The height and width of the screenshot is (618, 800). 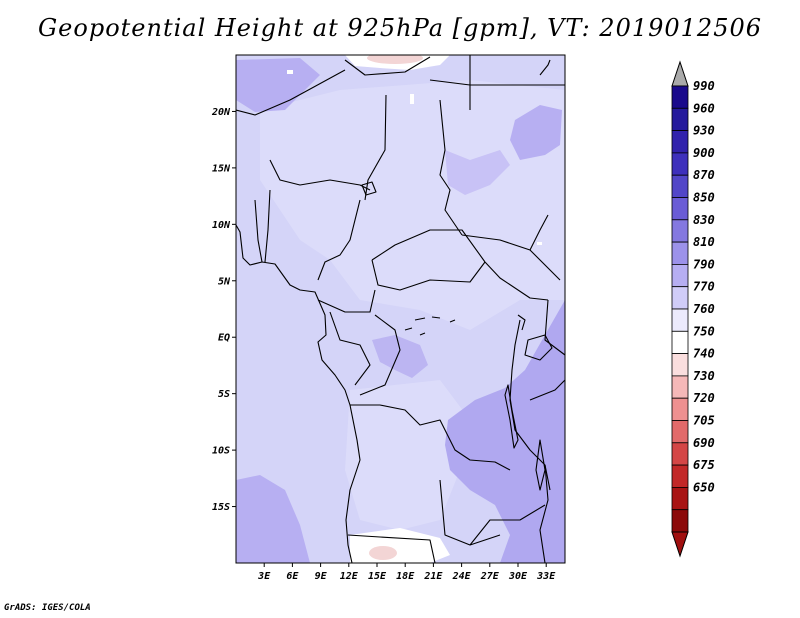 I want to click on lon-tick-label: 30E, so click(x=518, y=576).